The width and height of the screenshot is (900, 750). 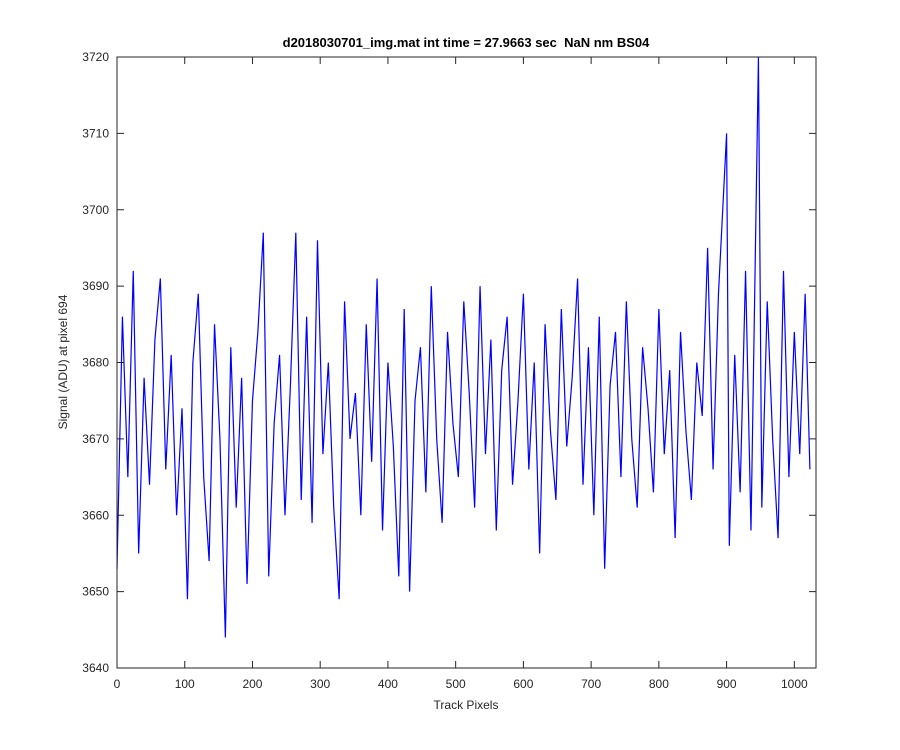 What do you see at coordinates (95, 210) in the screenshot?
I see `y-tick-label: 3700` at bounding box center [95, 210].